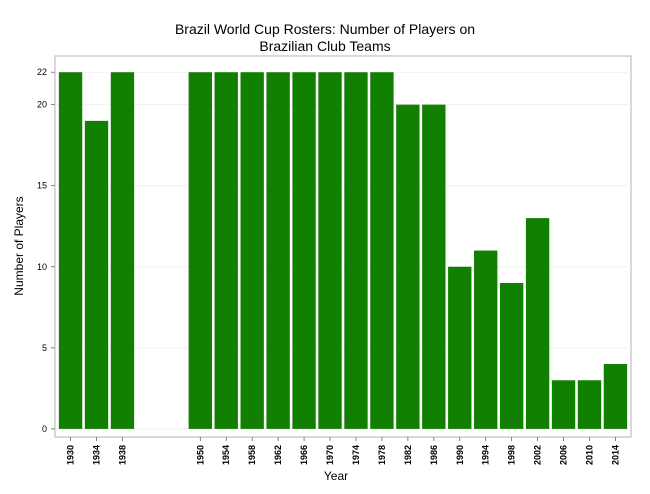 The image size is (650, 494). What do you see at coordinates (511, 355) in the screenshot?
I see `bar-1998` at bounding box center [511, 355].